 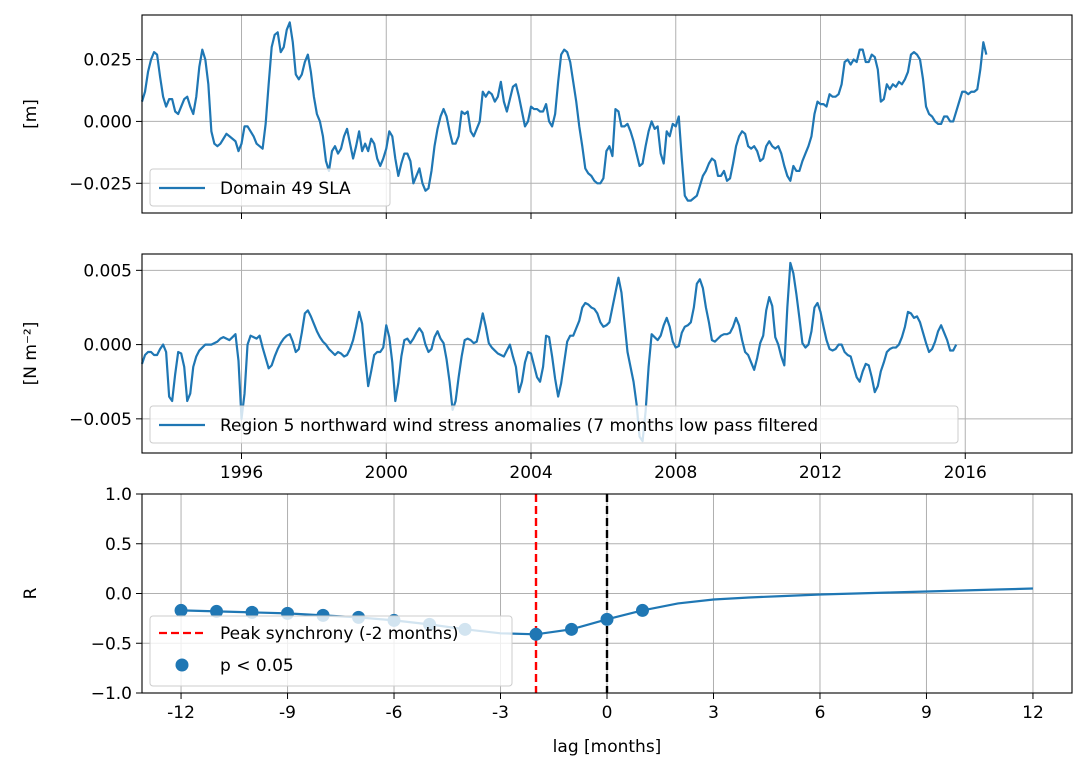 I want to click on p0-y-axis-label: [m], so click(x=31, y=114).